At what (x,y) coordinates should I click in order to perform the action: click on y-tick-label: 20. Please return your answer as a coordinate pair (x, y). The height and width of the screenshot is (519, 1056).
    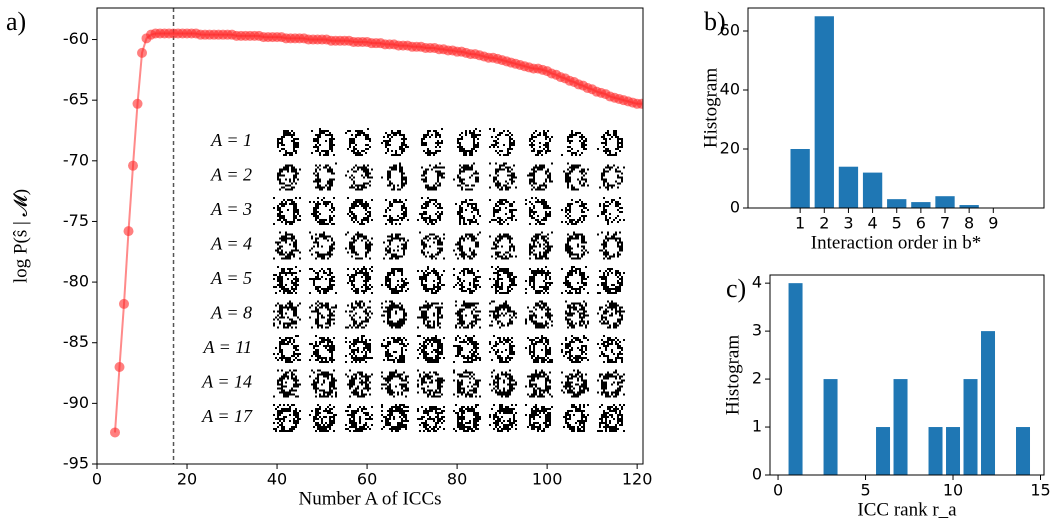
    Looking at the image, I should click on (730, 148).